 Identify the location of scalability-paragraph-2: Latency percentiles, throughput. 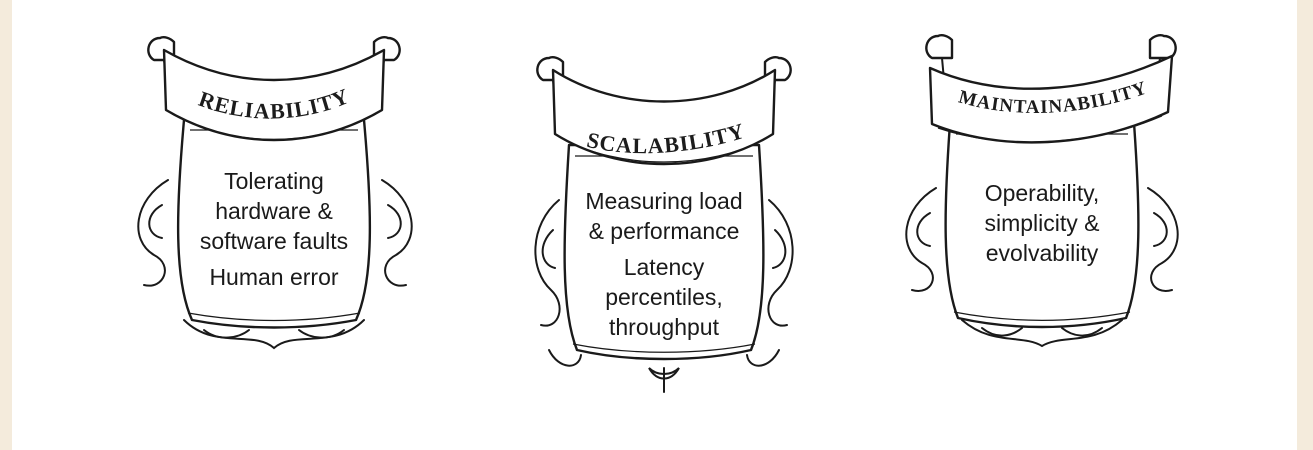
(664, 297).